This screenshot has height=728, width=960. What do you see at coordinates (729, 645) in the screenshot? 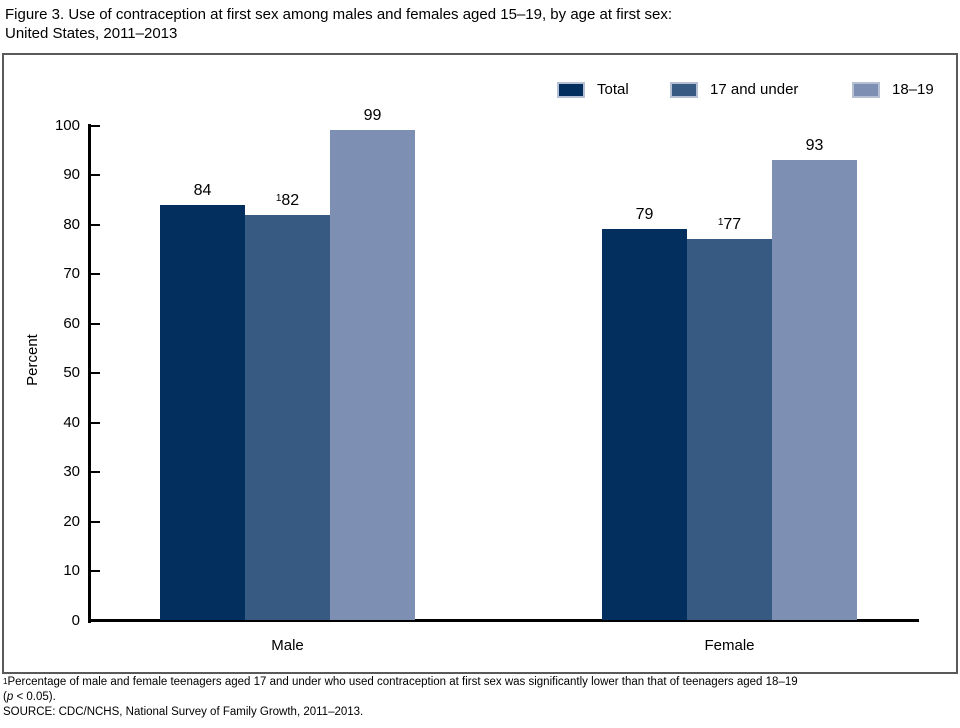
I see `category-label-female: Female` at bounding box center [729, 645].